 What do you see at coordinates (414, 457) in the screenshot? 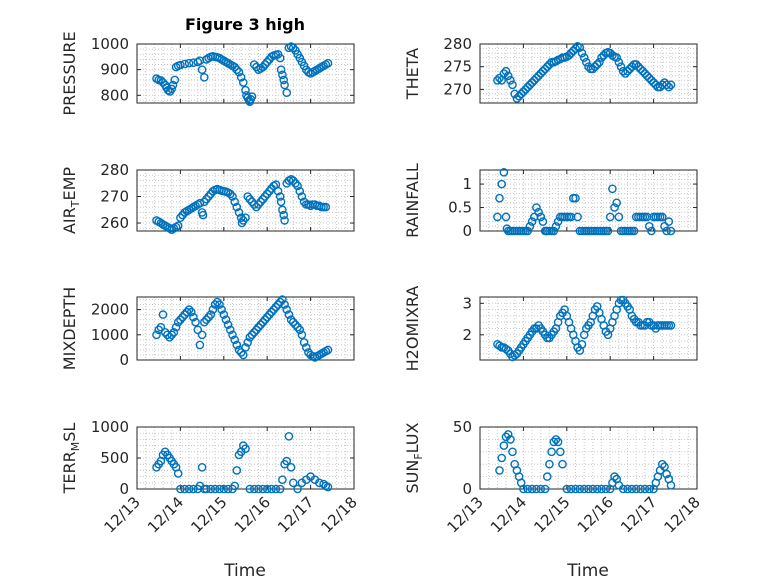
I see `y-axis-label-sun-flux: SUNFLUX` at bounding box center [414, 457].